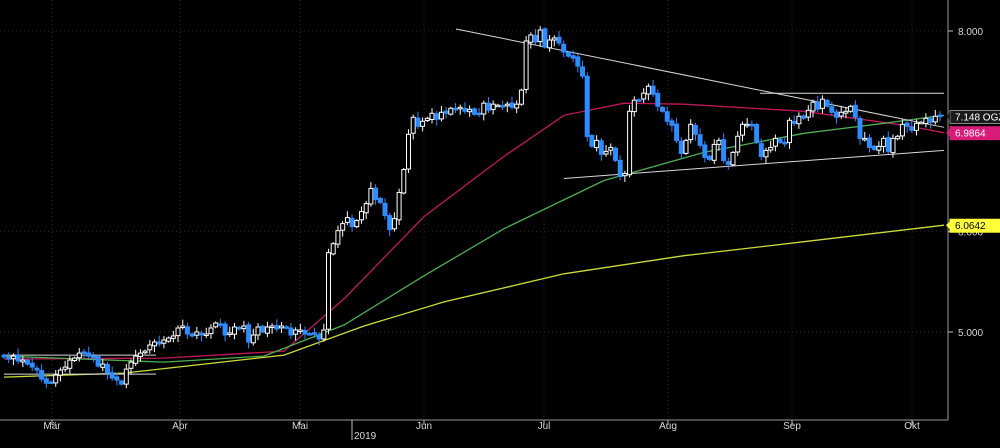  Describe the element at coordinates (948, 116) in the screenshot. I see `price-tag-pointer` at that location.